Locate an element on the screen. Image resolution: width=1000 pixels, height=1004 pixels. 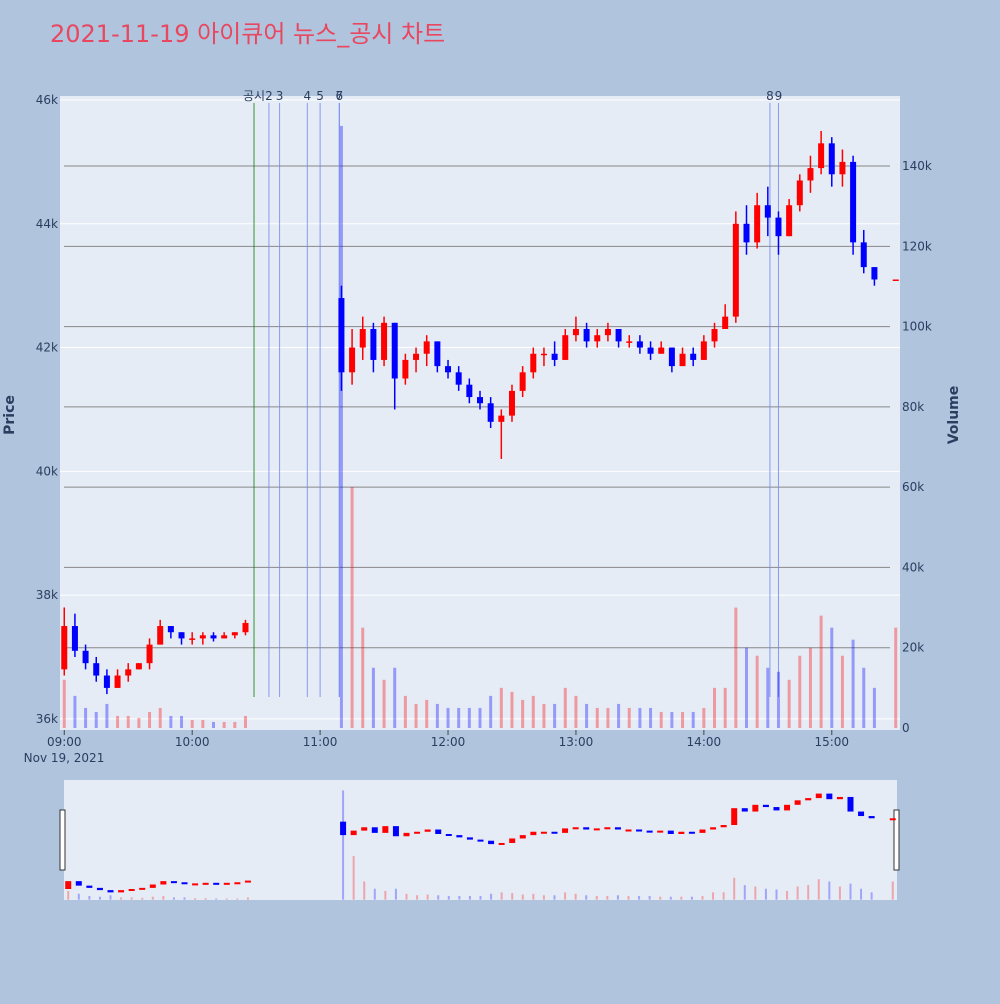
event-label: 6 is located at coordinates (339, 96).